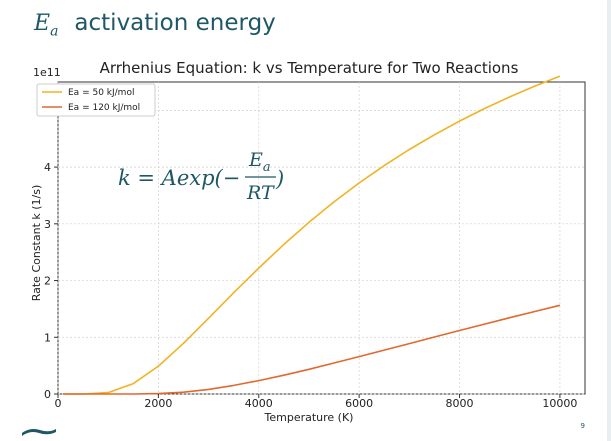  I want to click on legend: Ea = 50 kJ/mol Ea = 120 kJ/mol, so click(96, 100).